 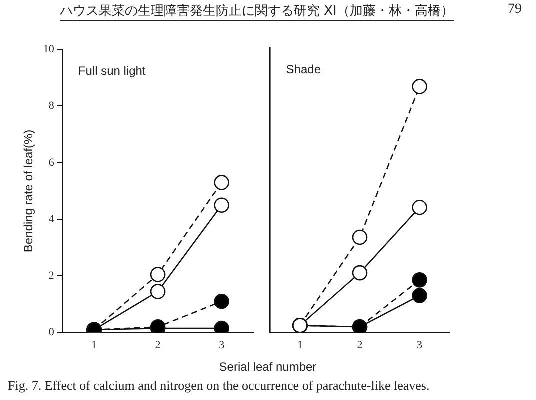 I want to click on y-tick-label: 8, so click(x=51, y=106).